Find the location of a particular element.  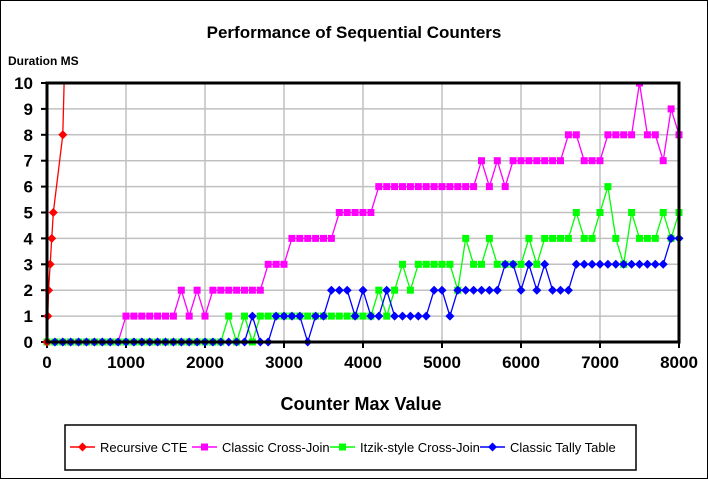

y-tick-label: 1 is located at coordinates (28, 316).